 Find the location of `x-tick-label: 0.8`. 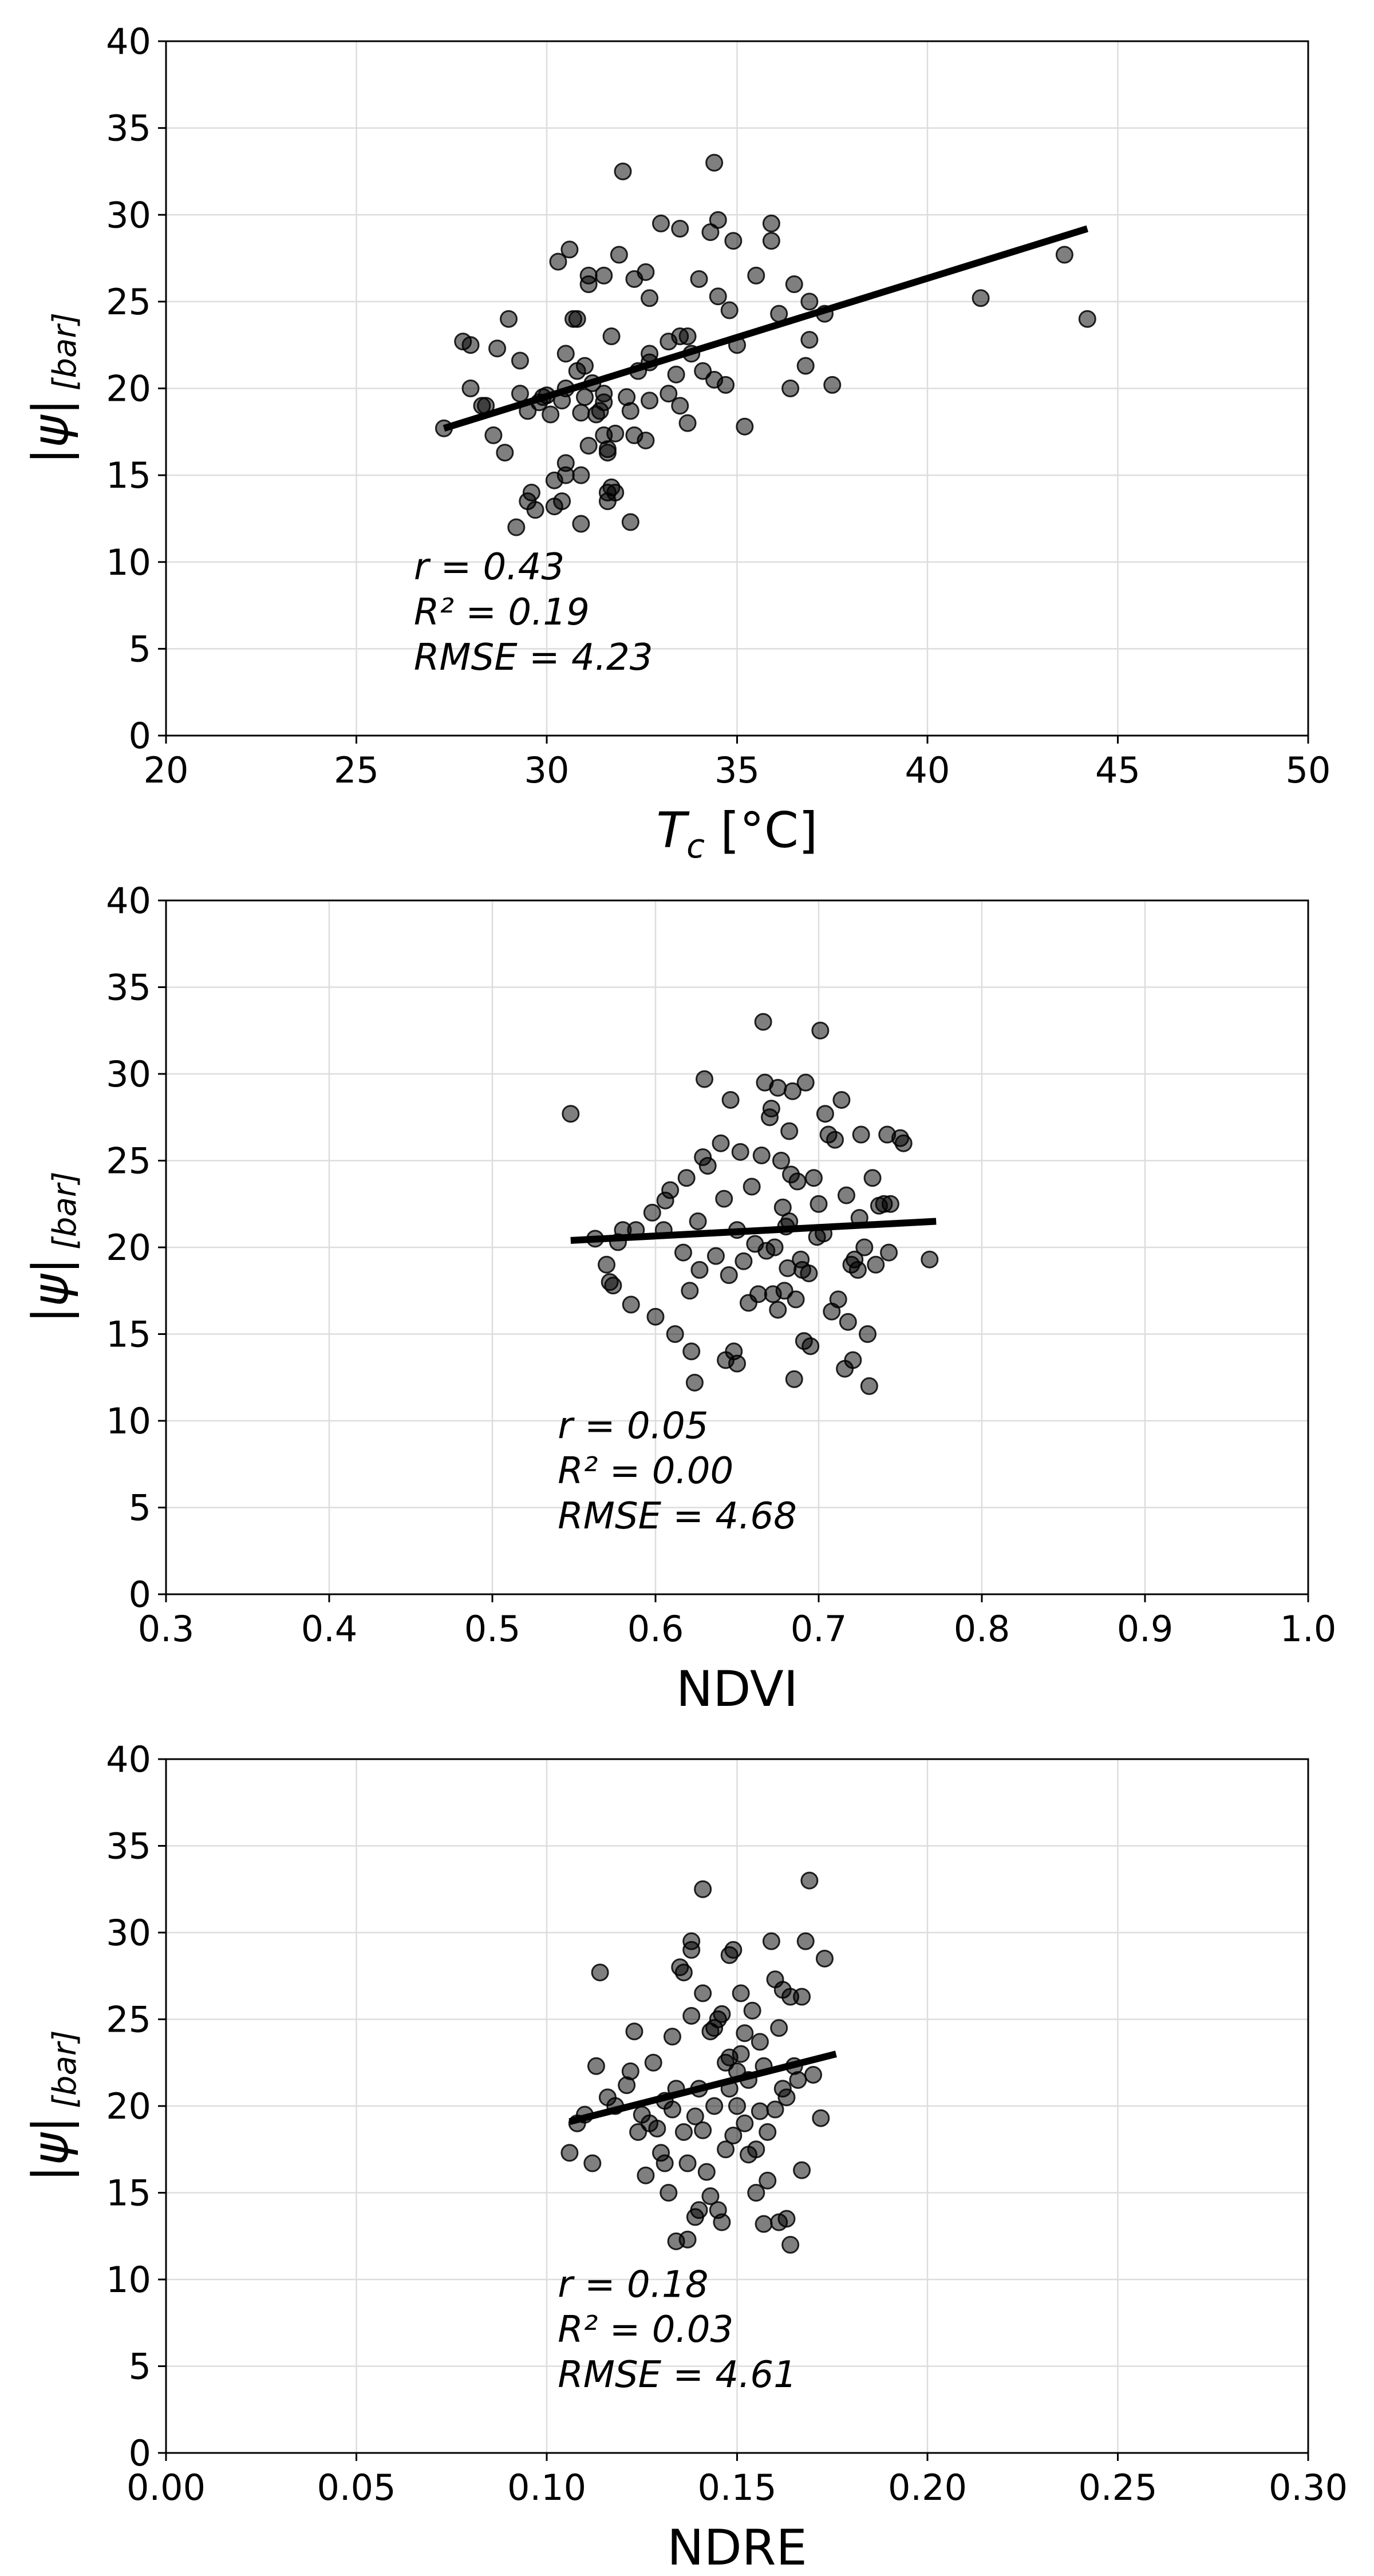

x-tick-label: 0.8 is located at coordinates (982, 1629).